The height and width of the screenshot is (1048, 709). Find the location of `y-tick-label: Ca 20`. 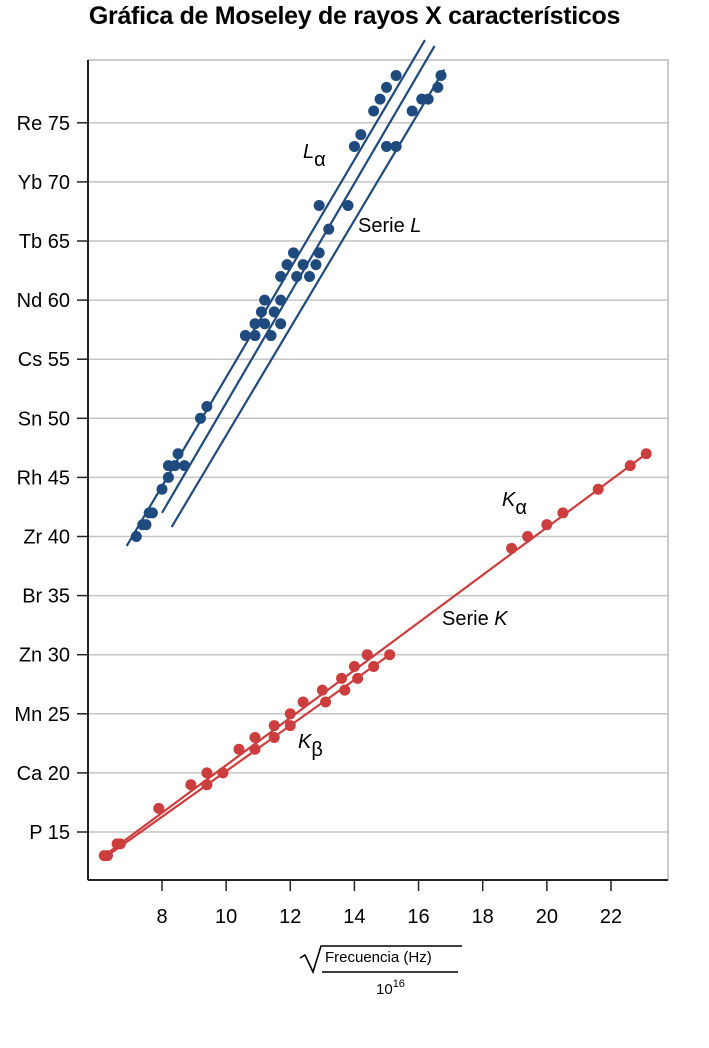

y-tick-label: Ca 20 is located at coordinates (43, 774).